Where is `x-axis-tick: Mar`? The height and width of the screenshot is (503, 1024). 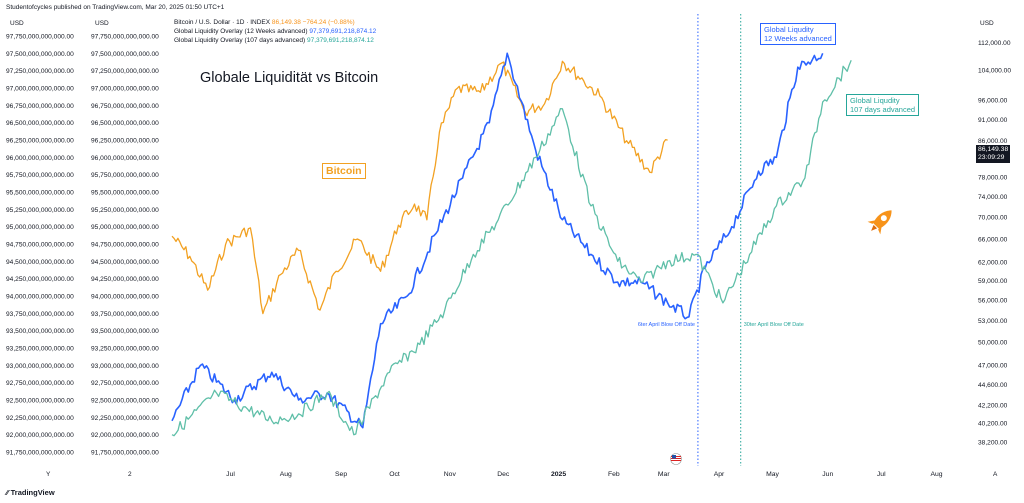
x-axis-tick: Mar is located at coordinates (664, 474).